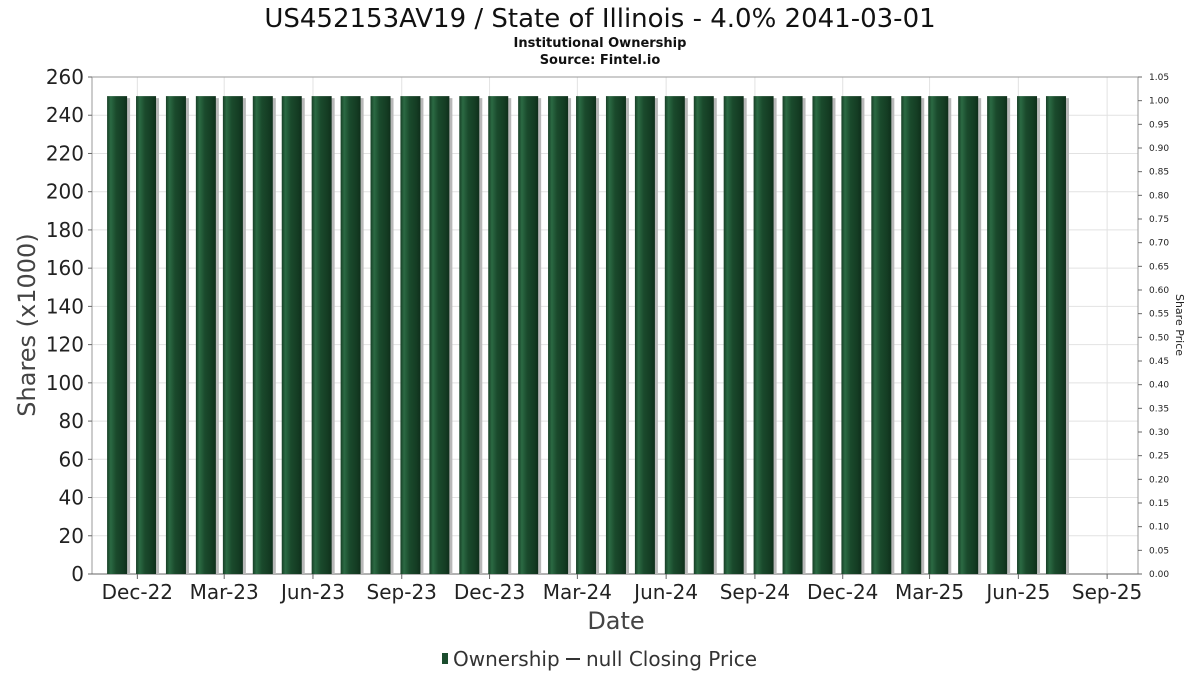 The height and width of the screenshot is (675, 1200). What do you see at coordinates (1159, 267) in the screenshot?
I see `y2-tick-label: 0.65` at bounding box center [1159, 267].